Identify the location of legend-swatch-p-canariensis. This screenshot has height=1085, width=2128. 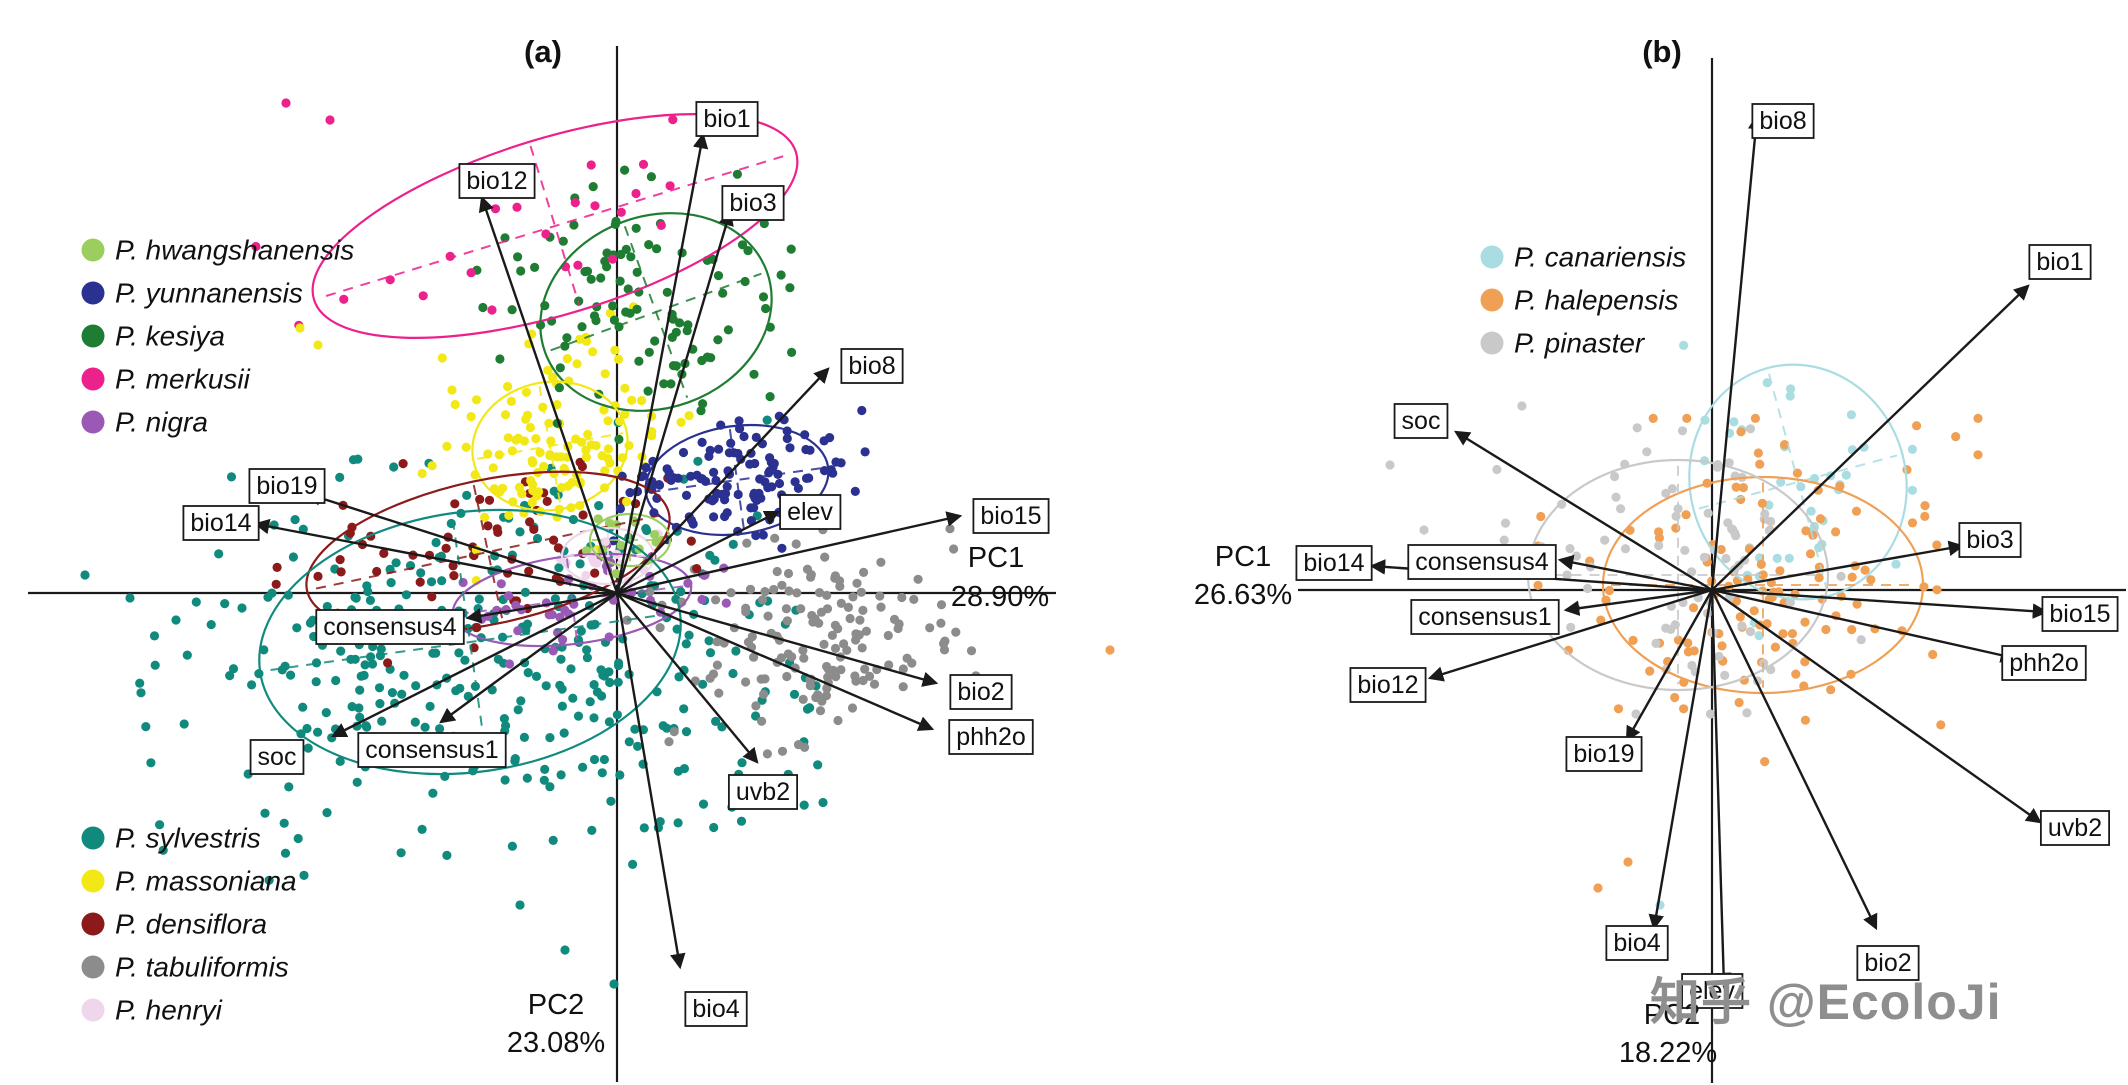
(1492, 257).